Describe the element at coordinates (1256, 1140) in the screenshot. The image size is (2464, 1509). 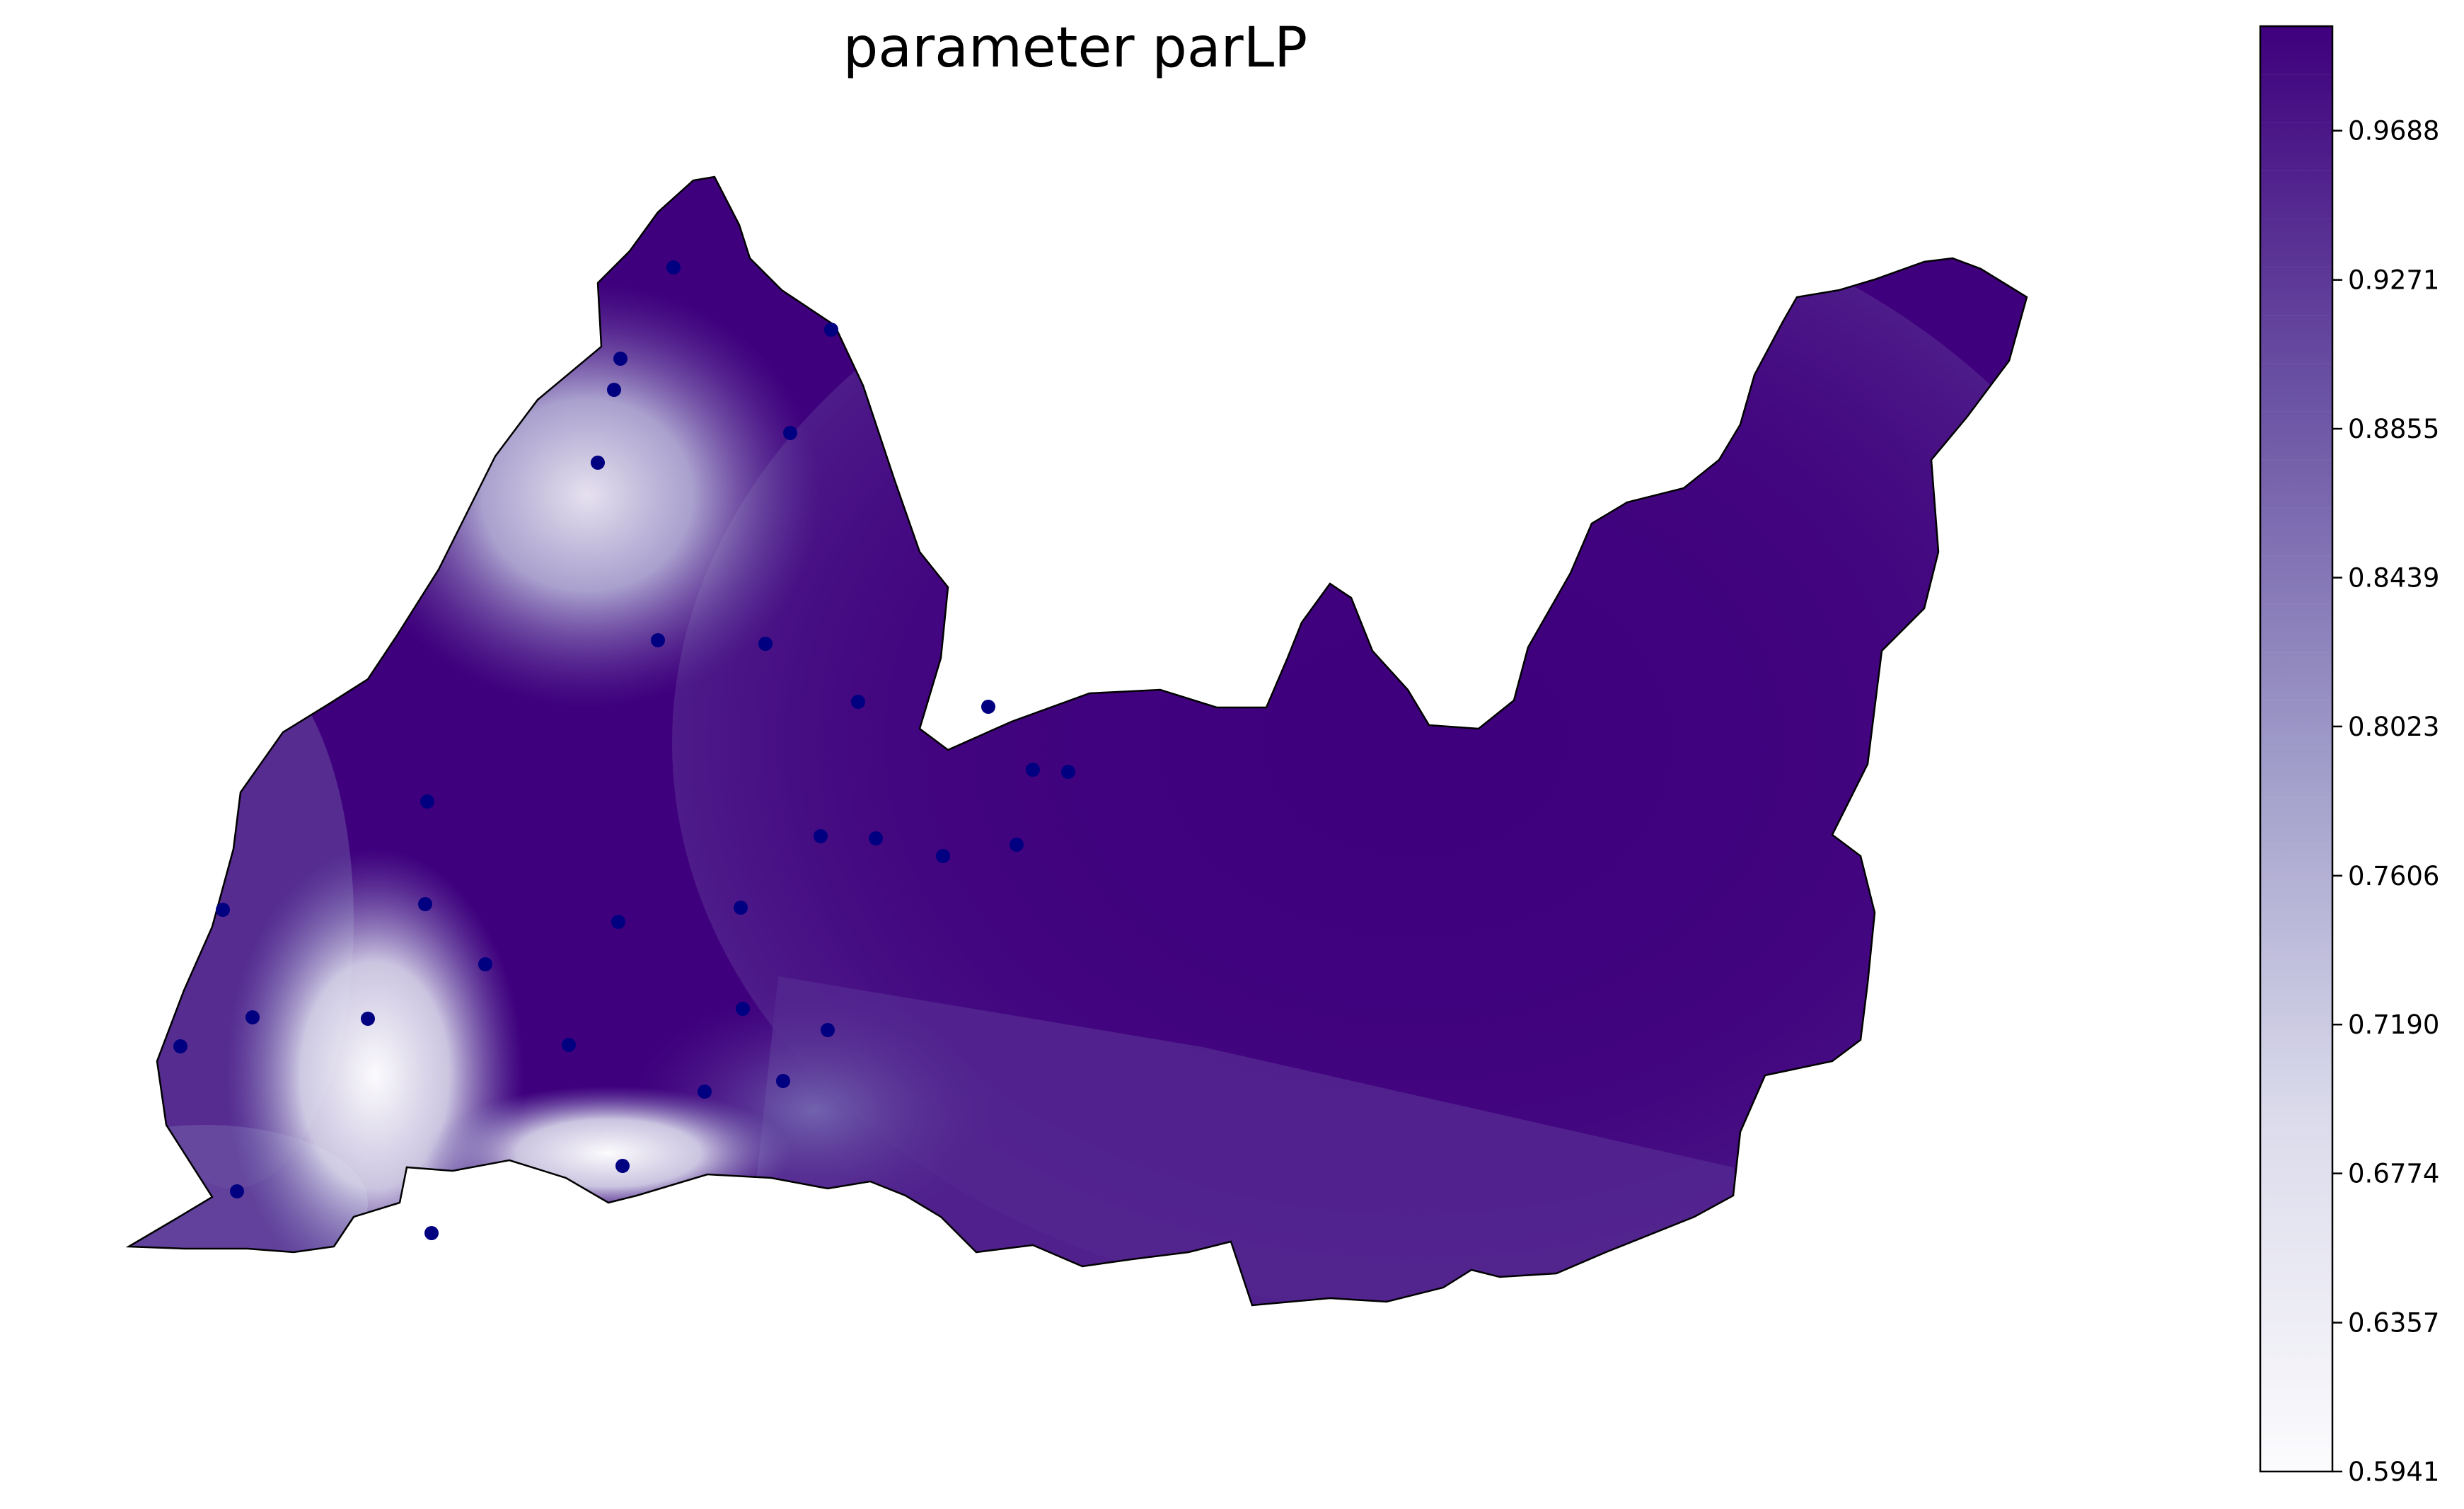
I see `field-south-band` at that location.